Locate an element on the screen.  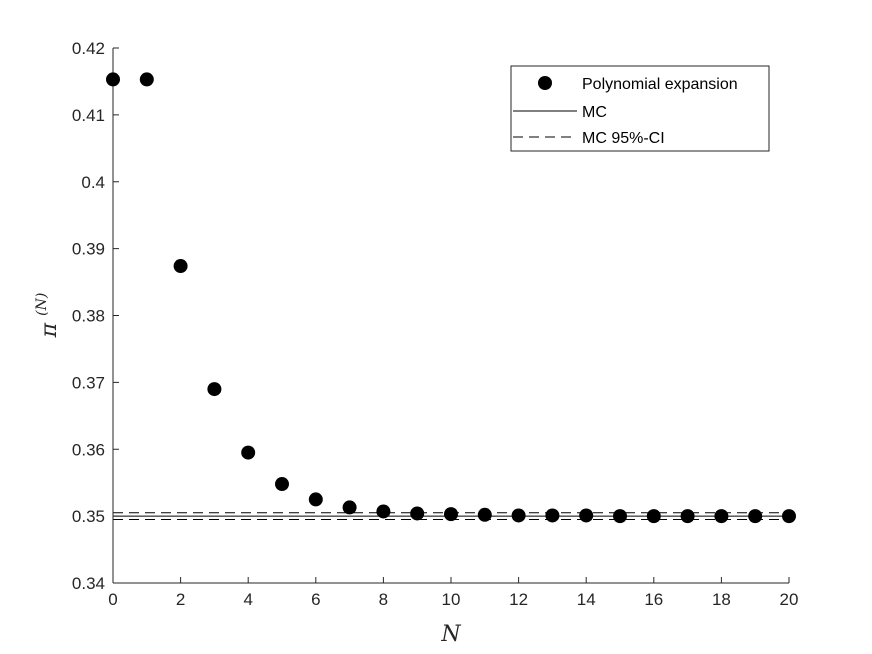
y-tick-label: 0.35 is located at coordinates (88, 516).